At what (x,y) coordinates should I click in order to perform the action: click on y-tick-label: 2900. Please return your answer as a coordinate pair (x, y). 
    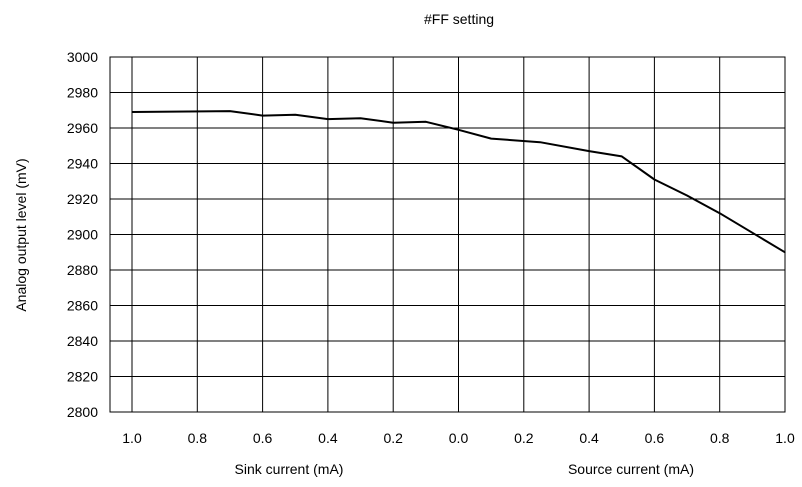
    Looking at the image, I should click on (82, 235).